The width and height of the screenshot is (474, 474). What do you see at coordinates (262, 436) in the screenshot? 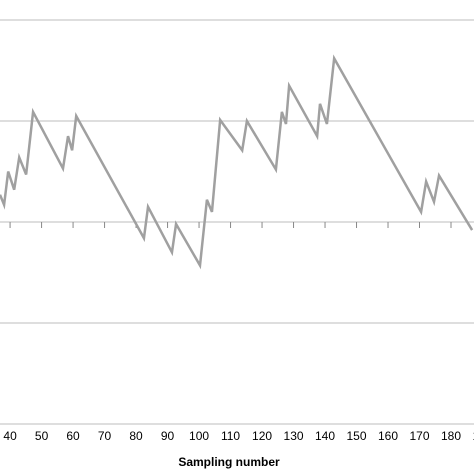
I see `x-tick-label: 120` at bounding box center [262, 436].